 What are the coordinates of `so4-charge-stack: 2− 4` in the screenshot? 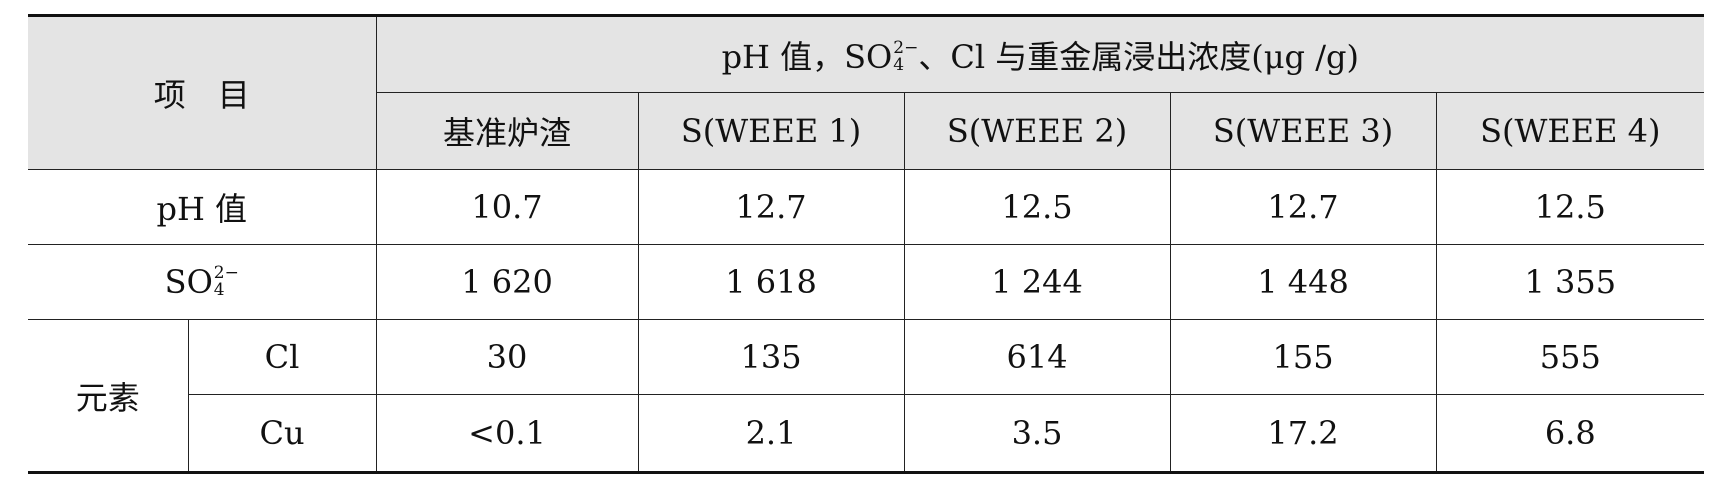 It's located at (905, 57).